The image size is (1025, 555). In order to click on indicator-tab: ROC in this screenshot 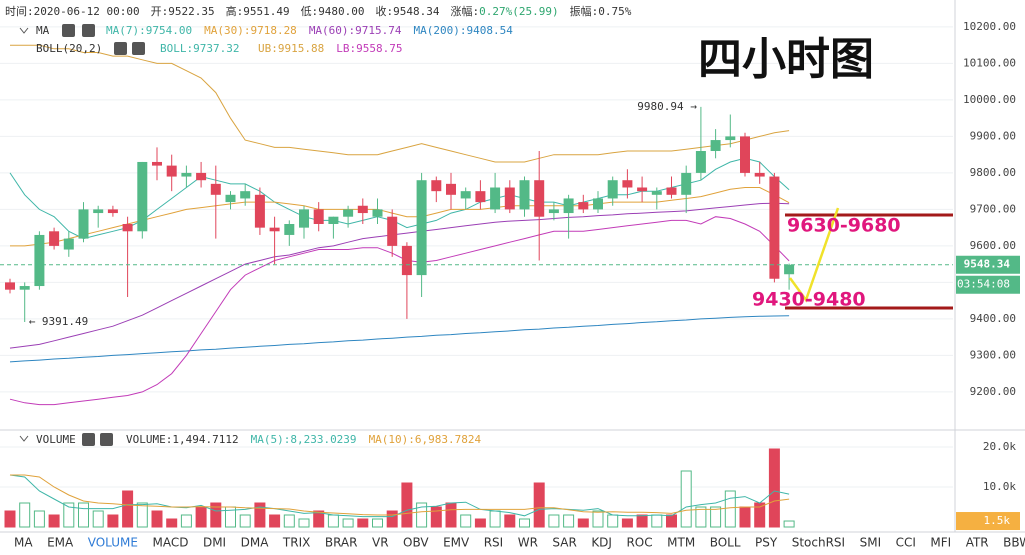, I will do `click(639, 543)`.